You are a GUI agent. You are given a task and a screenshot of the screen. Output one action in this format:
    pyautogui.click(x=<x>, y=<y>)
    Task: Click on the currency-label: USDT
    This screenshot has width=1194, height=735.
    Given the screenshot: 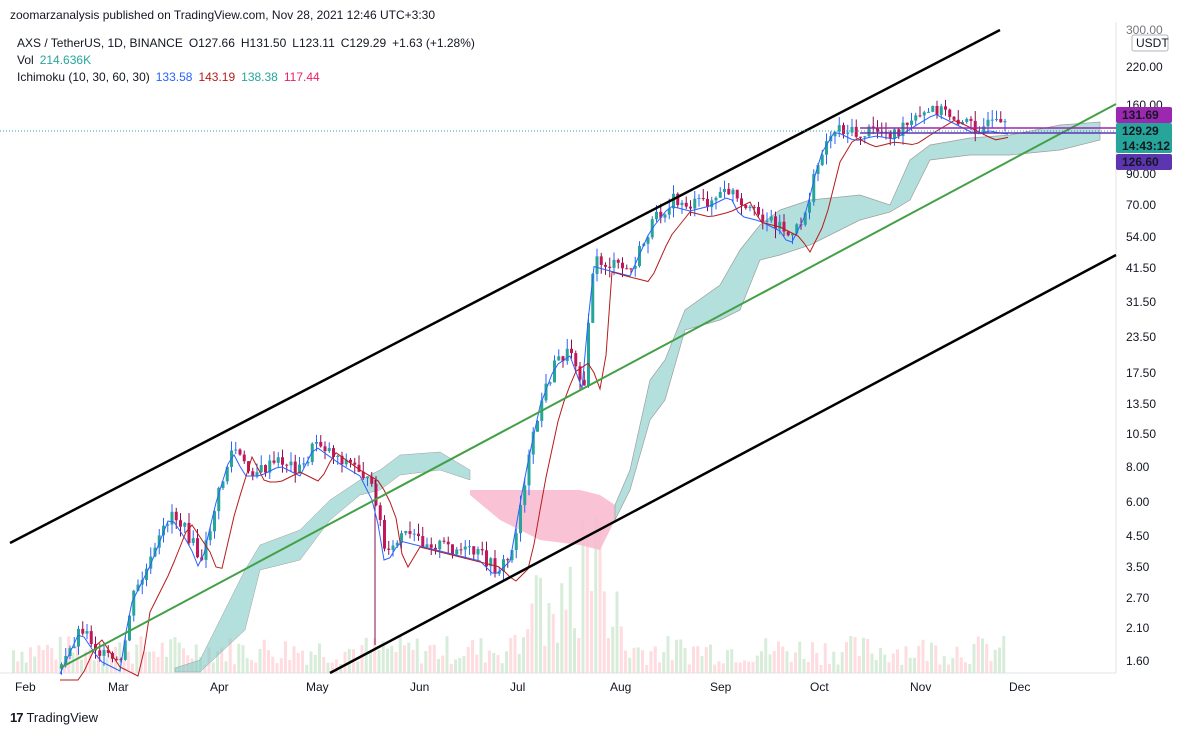 What is the action you would take?
    pyautogui.click(x=1152, y=43)
    